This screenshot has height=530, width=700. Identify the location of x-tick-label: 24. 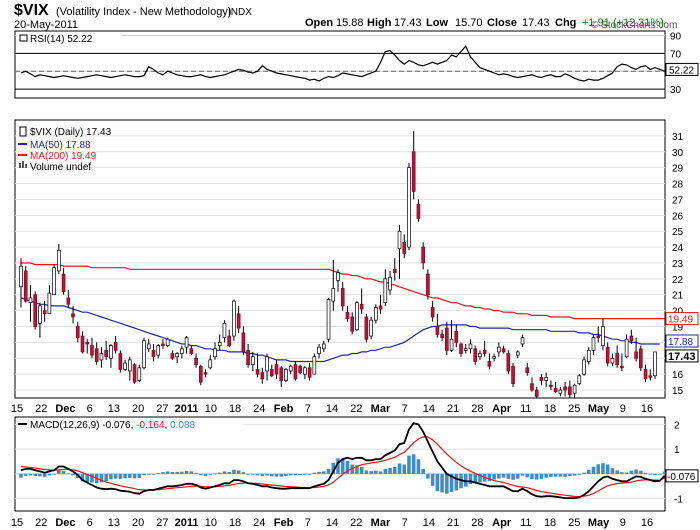
(259, 409).